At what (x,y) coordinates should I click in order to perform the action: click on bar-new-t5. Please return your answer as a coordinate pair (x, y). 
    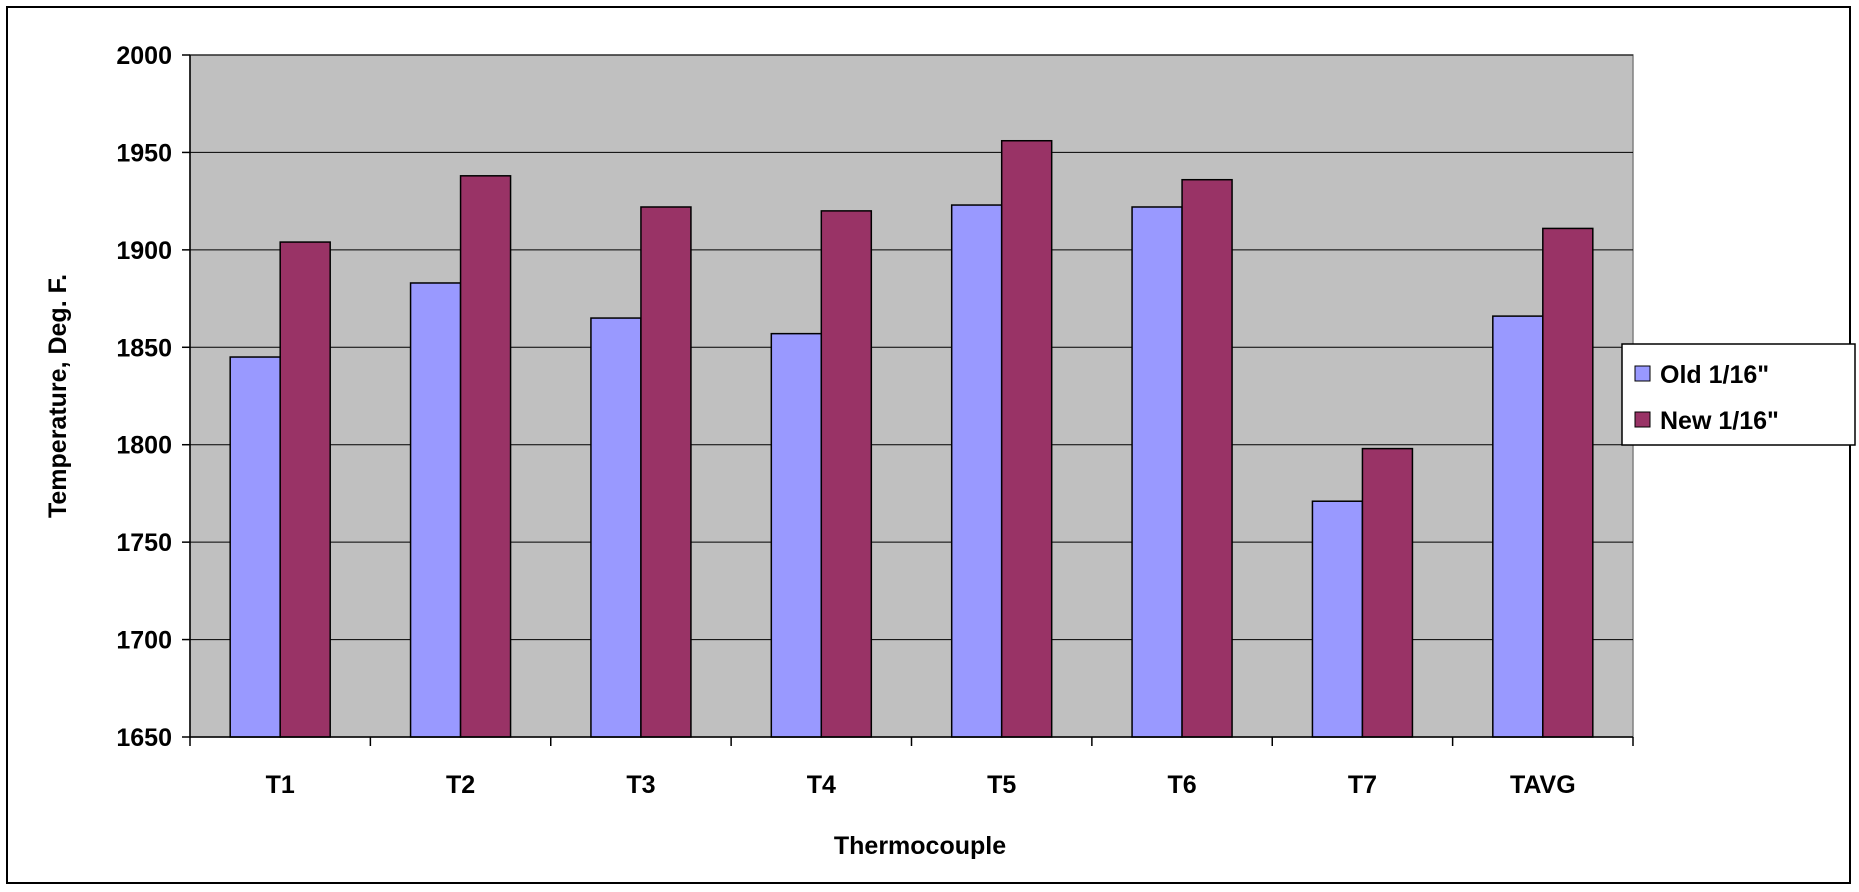
    Looking at the image, I should click on (1026, 438).